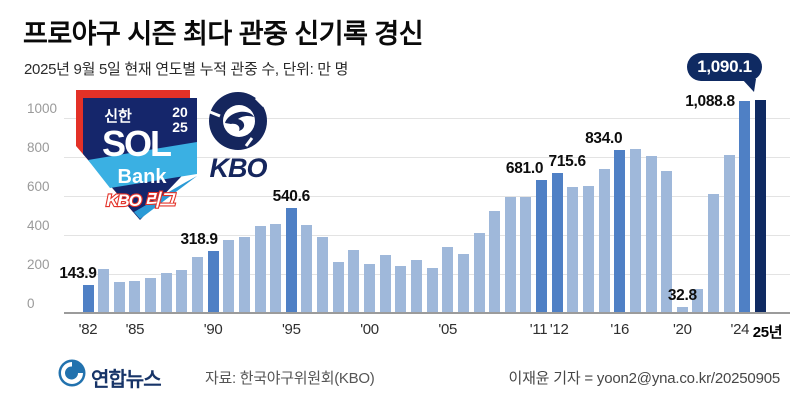  What do you see at coordinates (307, 269) in the screenshot?
I see `bar-1996` at bounding box center [307, 269].